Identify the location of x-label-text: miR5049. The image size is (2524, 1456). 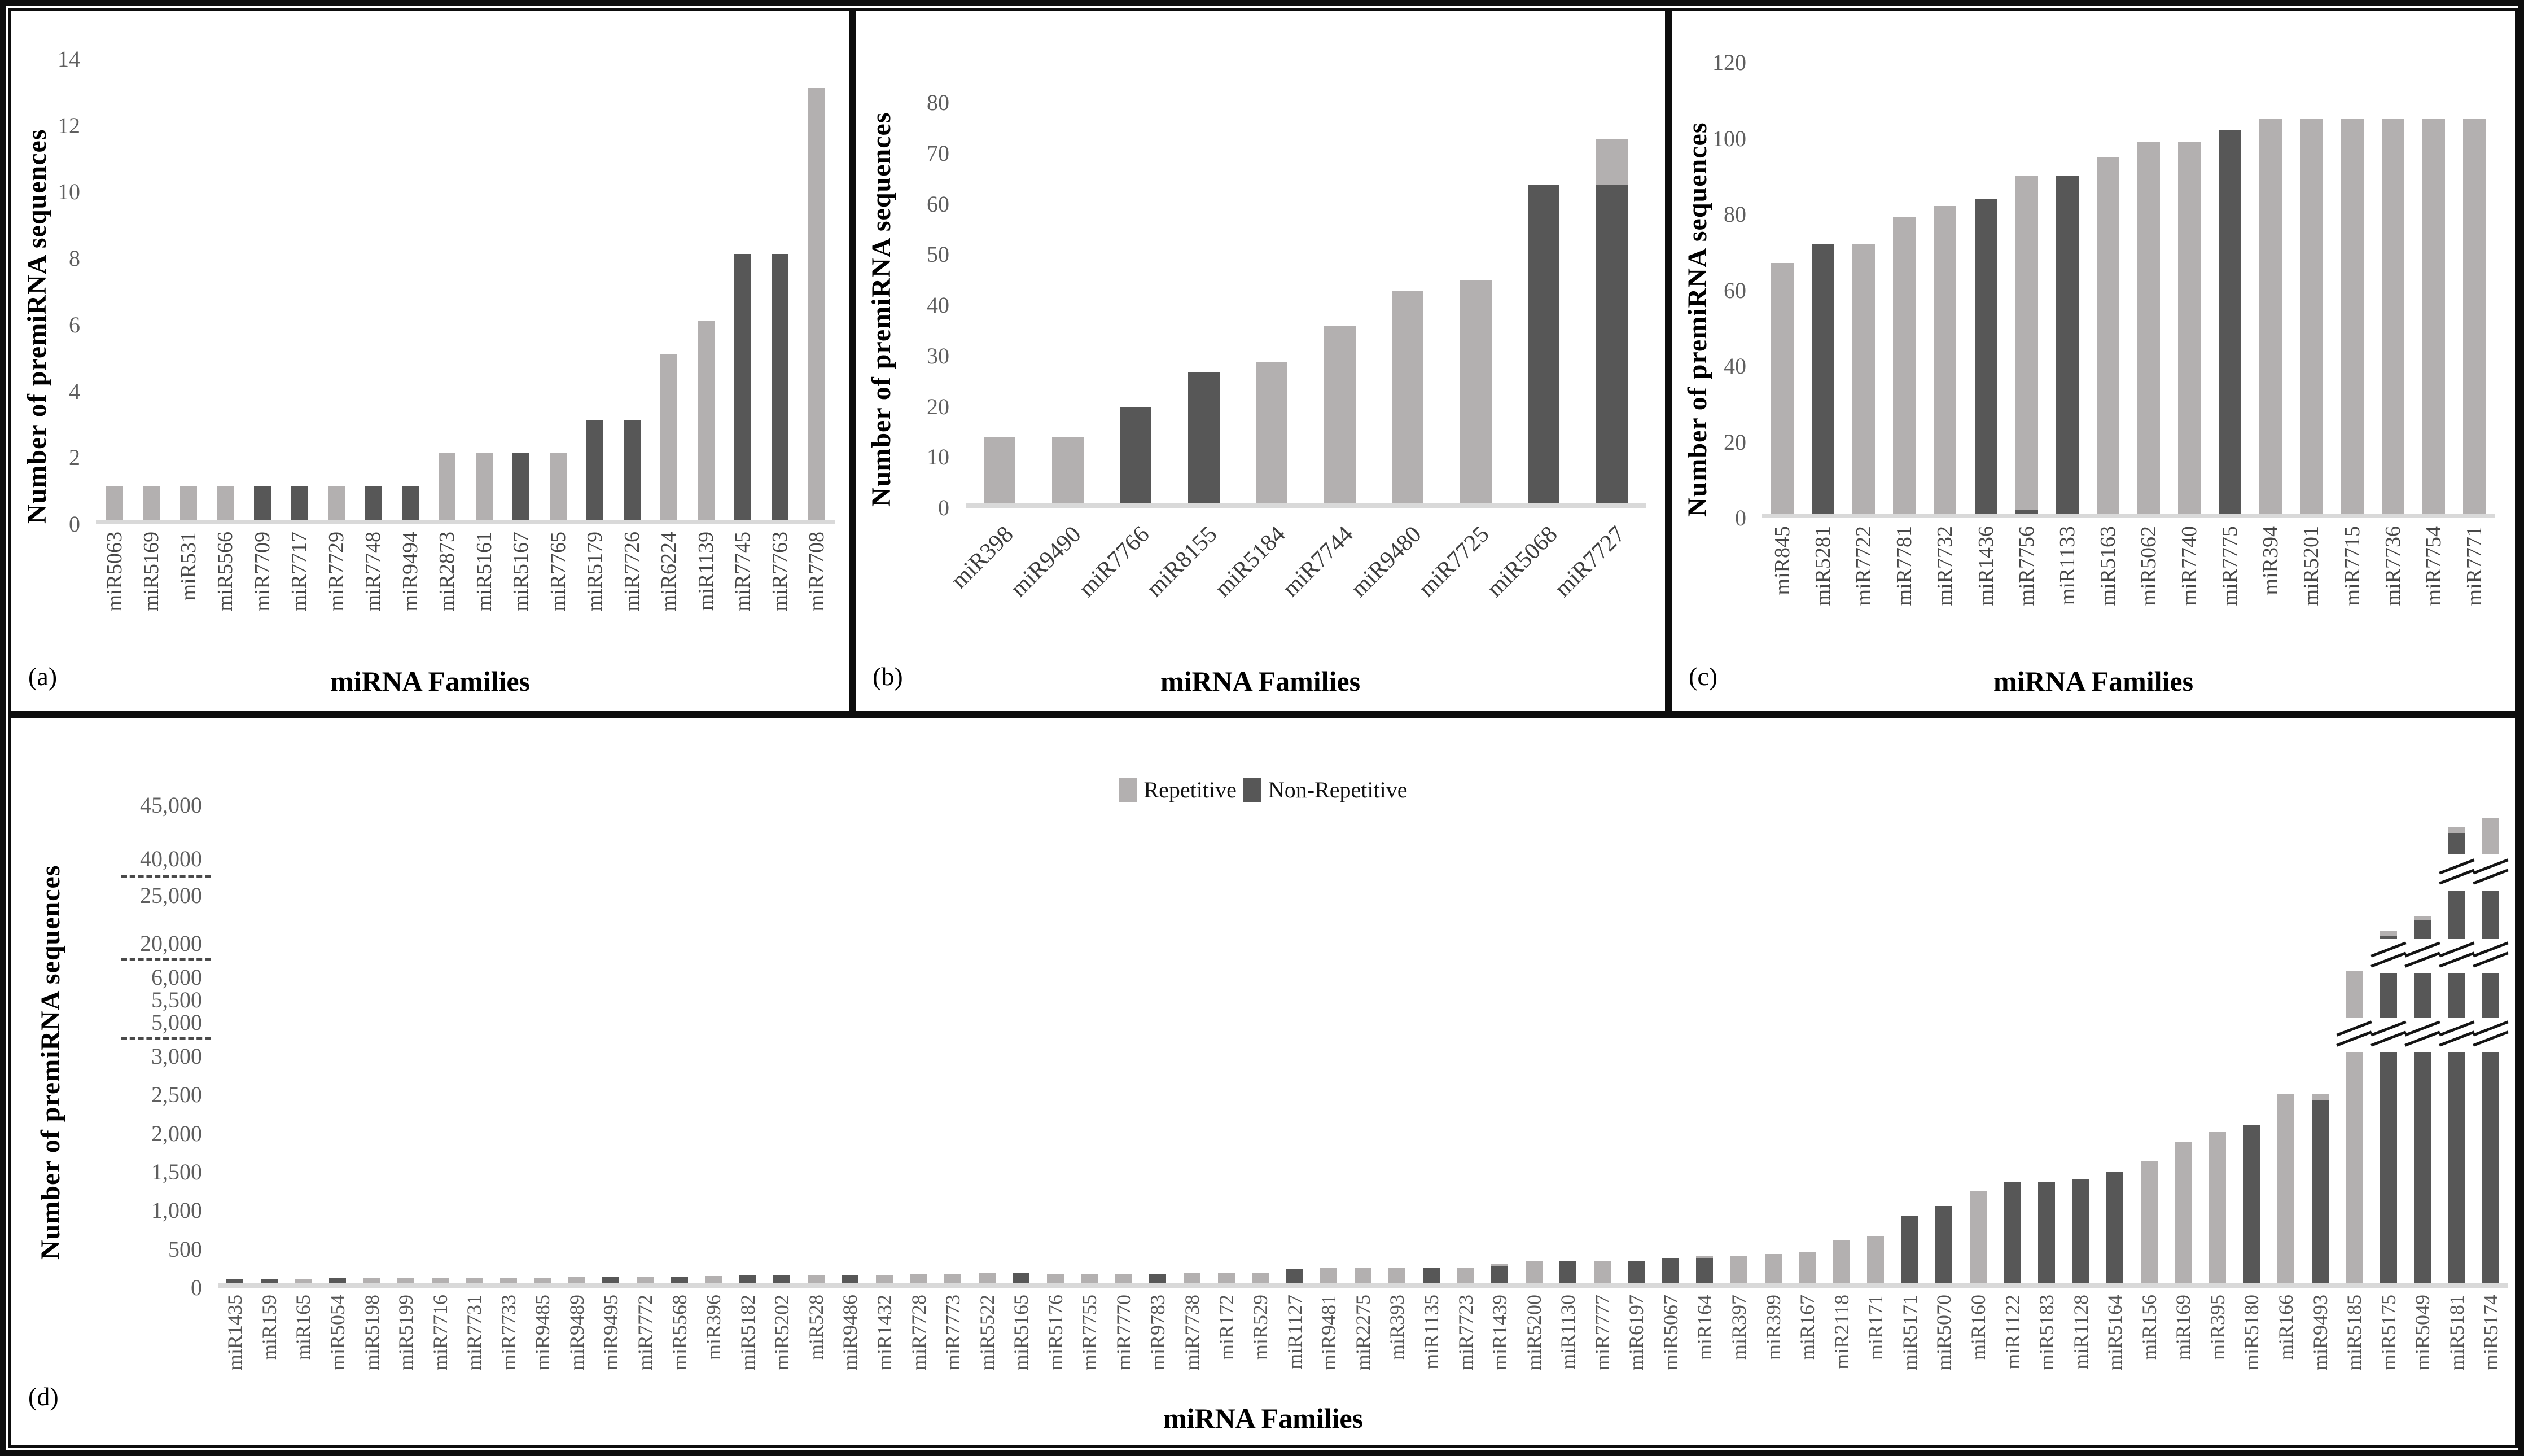
(2422, 1333).